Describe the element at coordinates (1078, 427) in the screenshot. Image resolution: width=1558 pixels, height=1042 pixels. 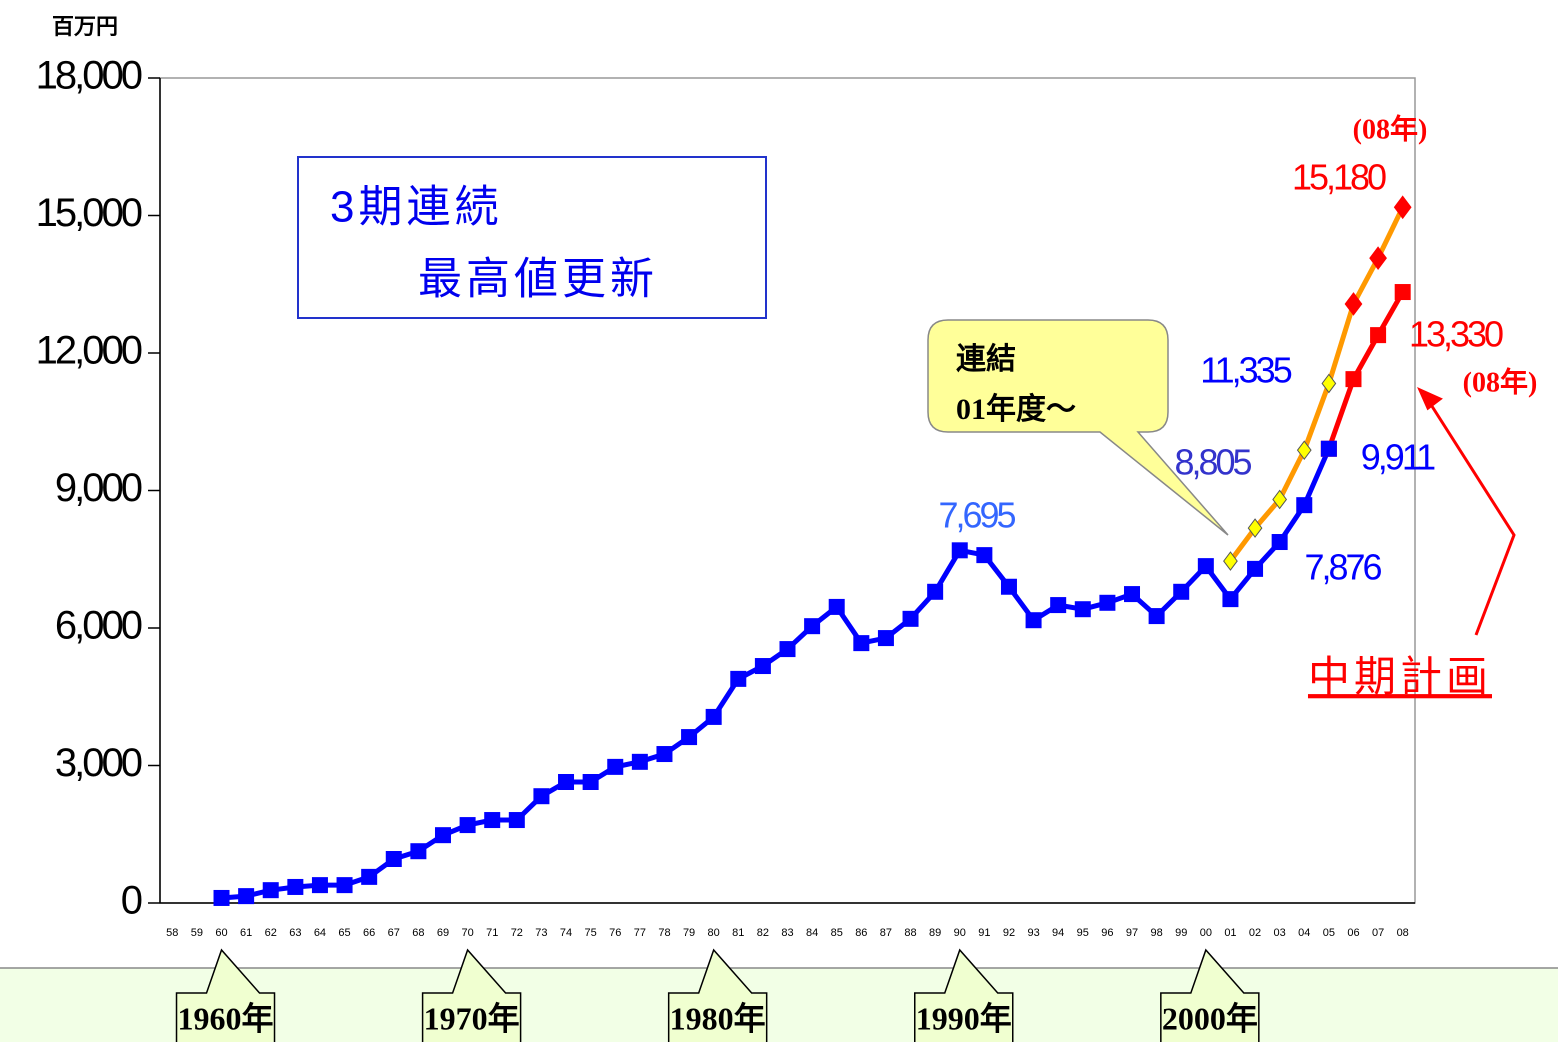
I see `callout` at that location.